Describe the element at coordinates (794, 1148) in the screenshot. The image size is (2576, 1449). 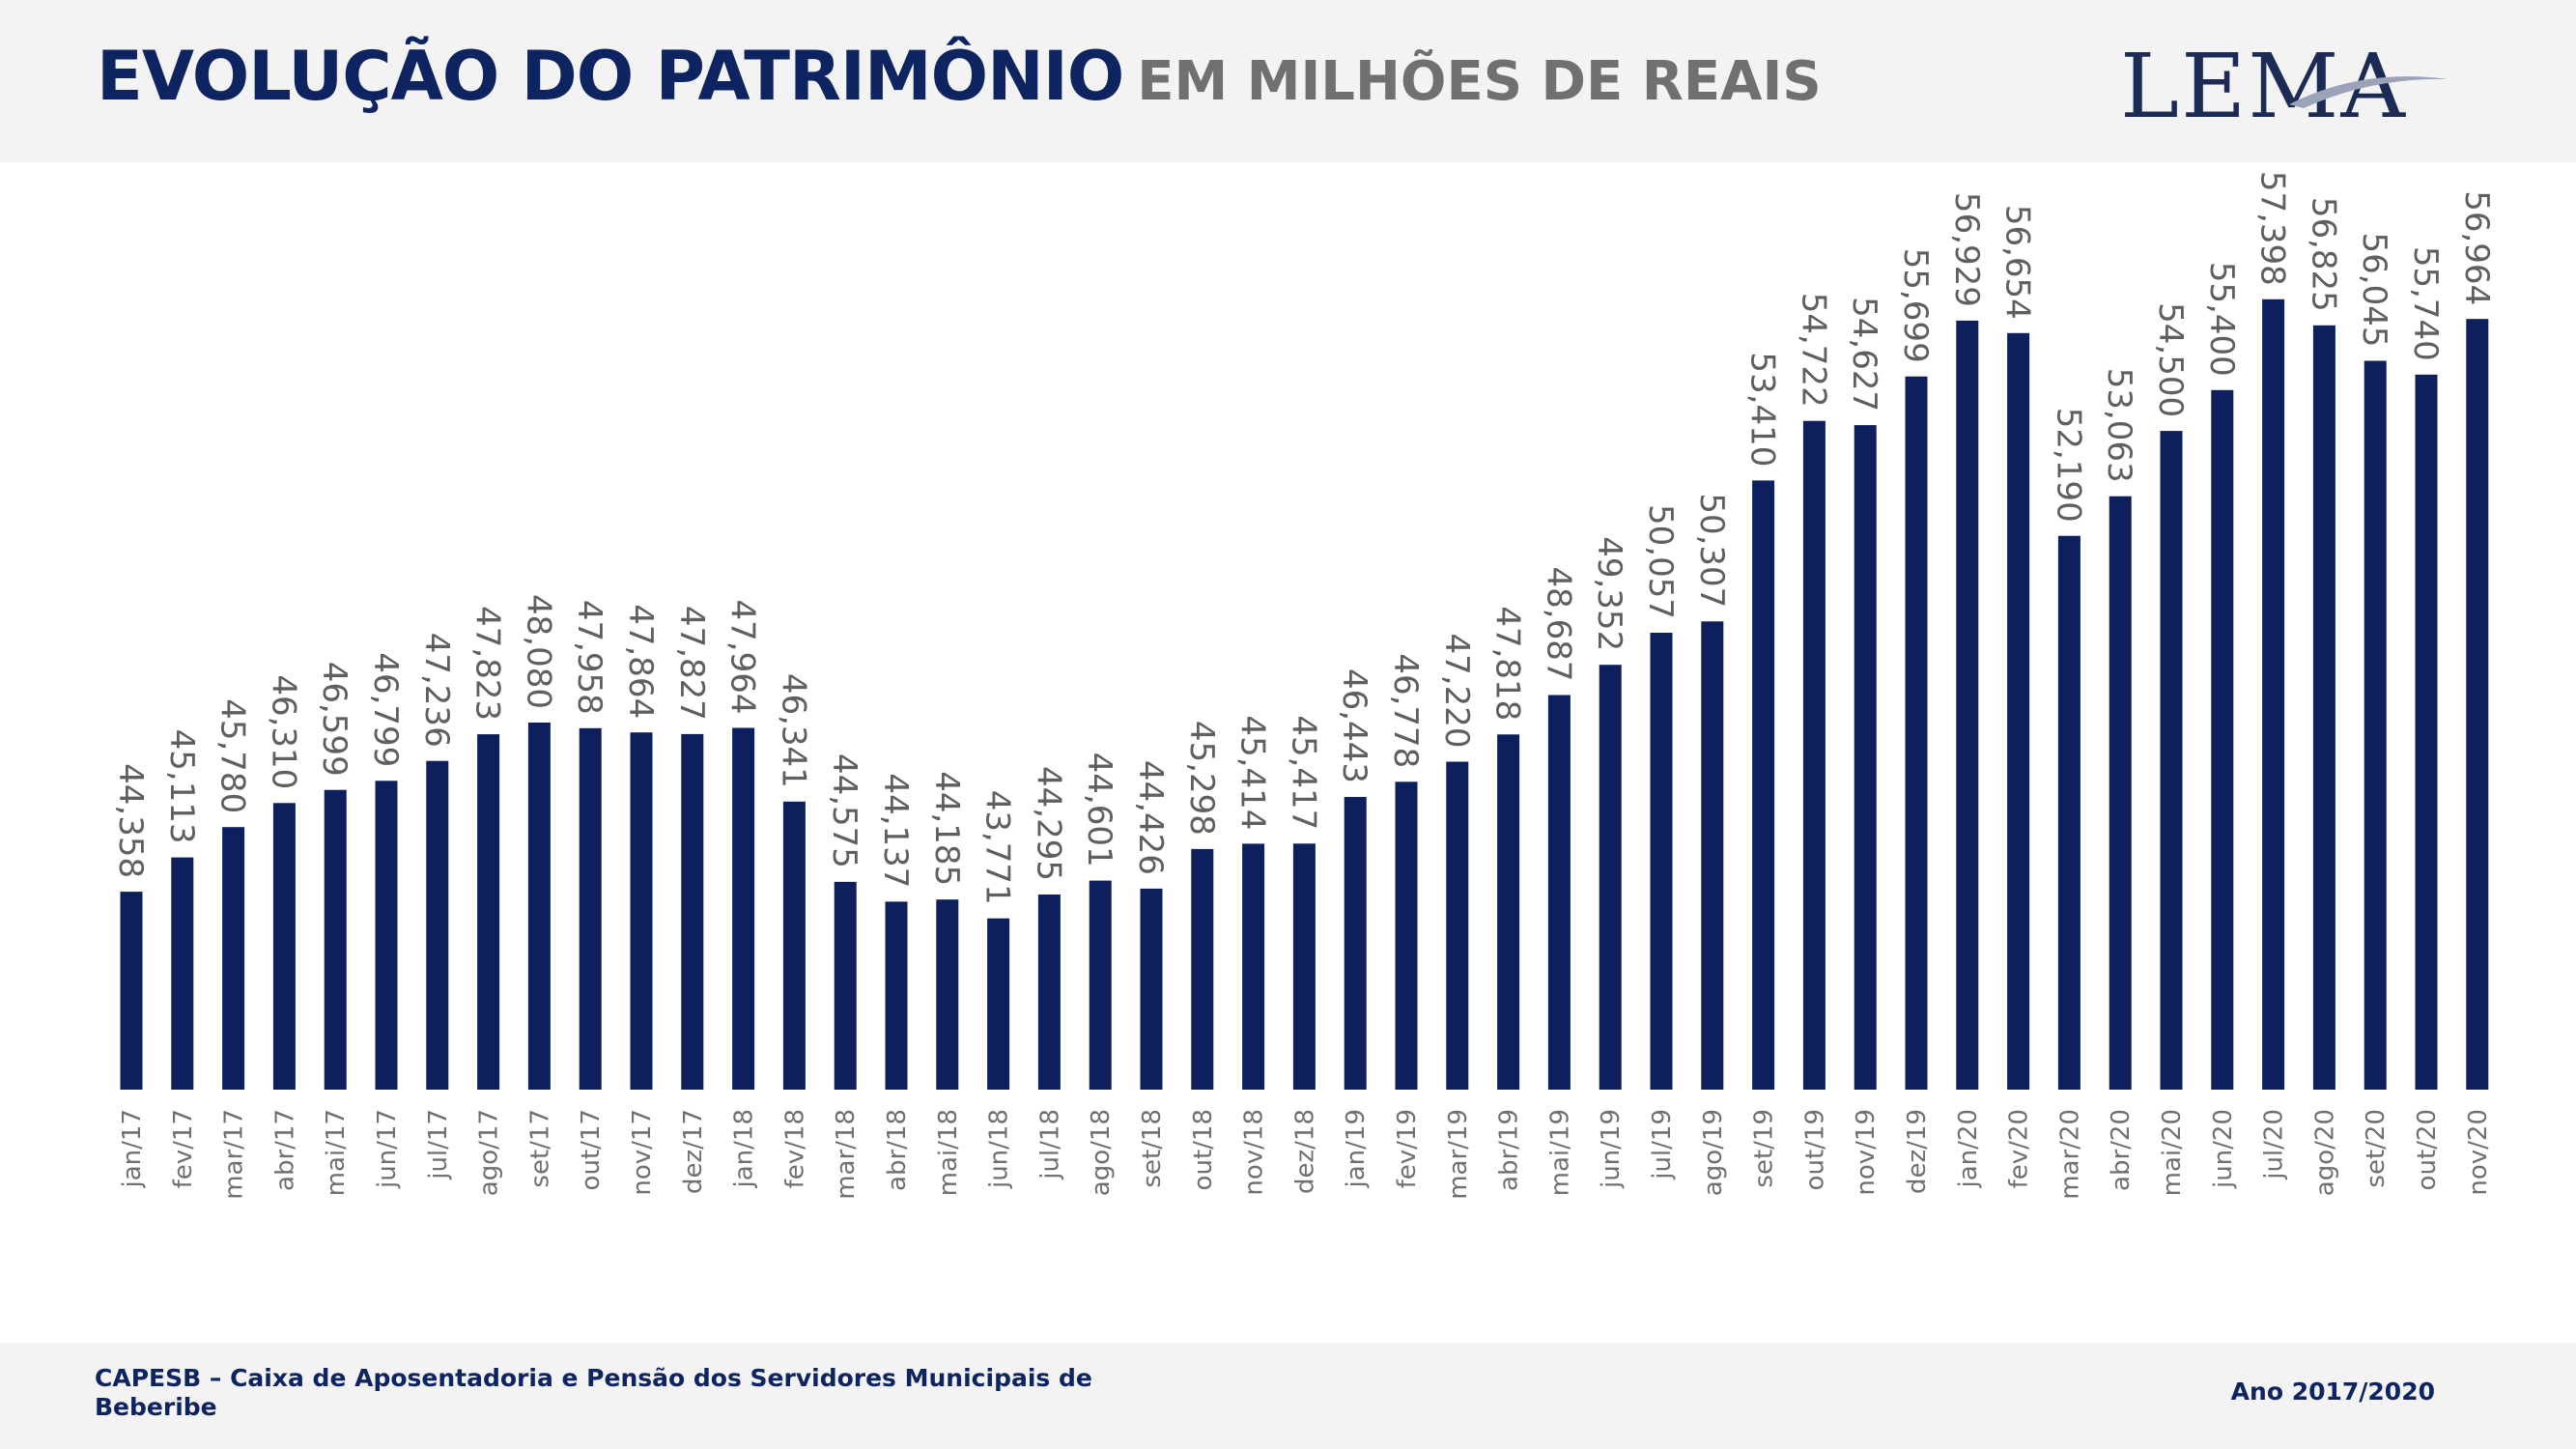
I see `category-label: fev/18` at that location.